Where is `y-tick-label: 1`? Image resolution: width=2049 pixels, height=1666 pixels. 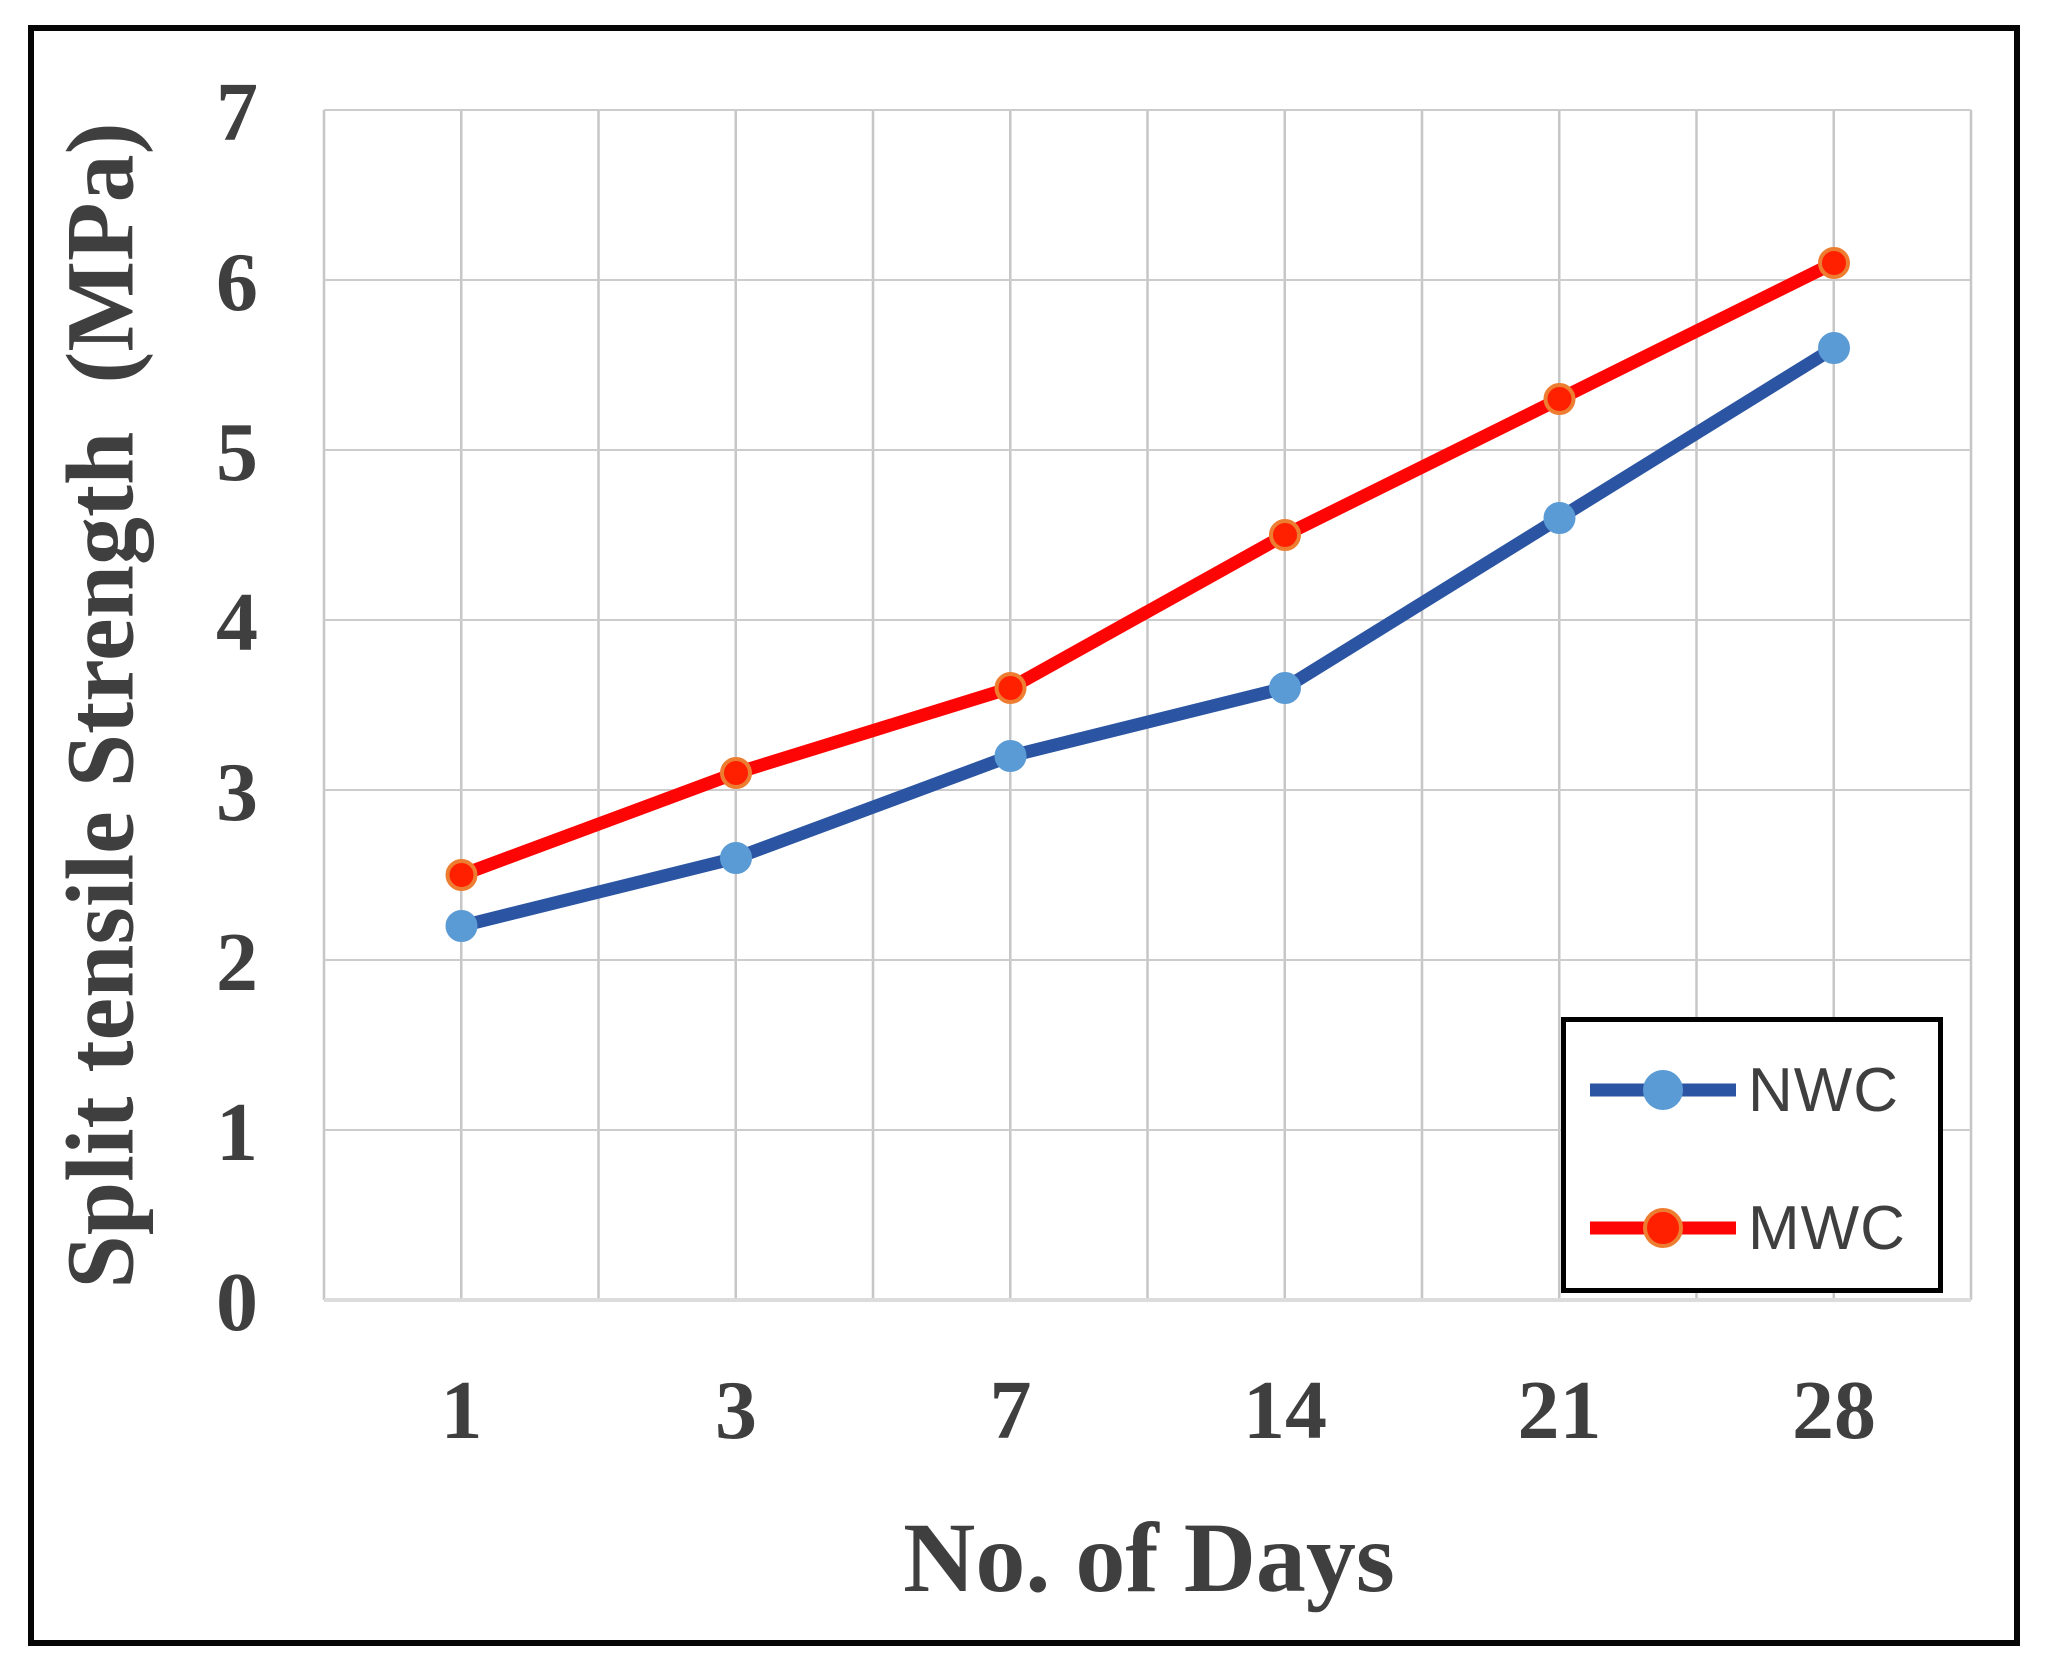 y-tick-label: 1 is located at coordinates (237, 1132).